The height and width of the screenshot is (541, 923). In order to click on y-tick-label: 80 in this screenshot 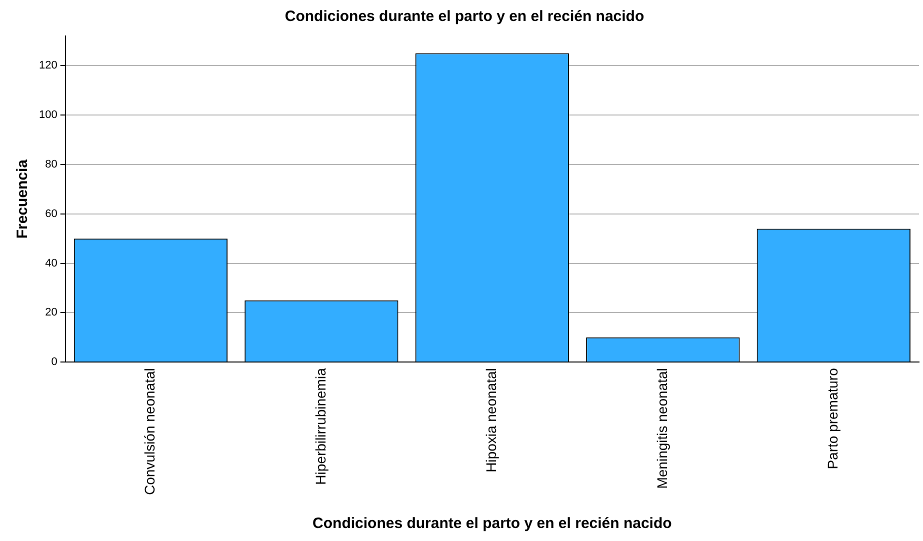, I will do `click(51, 164)`.